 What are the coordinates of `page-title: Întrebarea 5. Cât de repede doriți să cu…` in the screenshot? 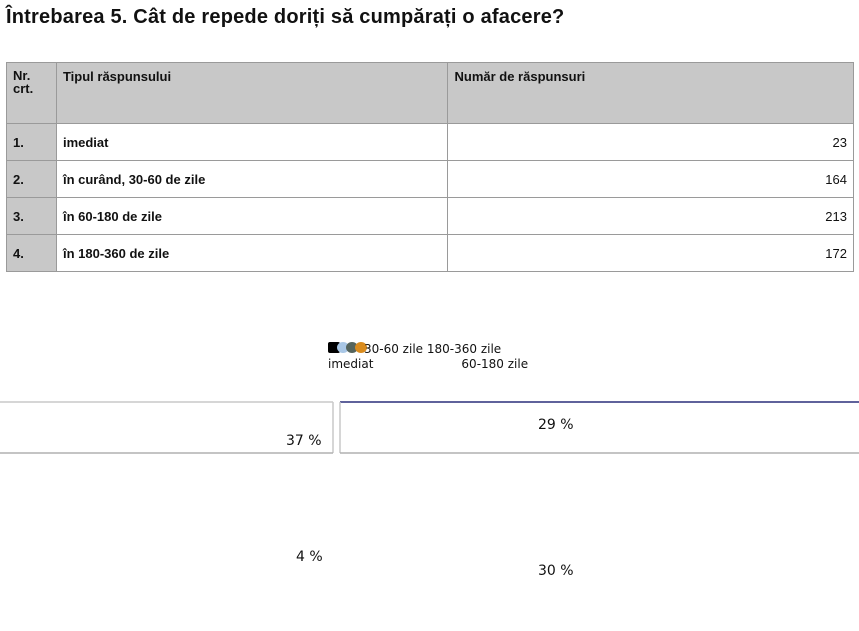 It's located at (285, 17).